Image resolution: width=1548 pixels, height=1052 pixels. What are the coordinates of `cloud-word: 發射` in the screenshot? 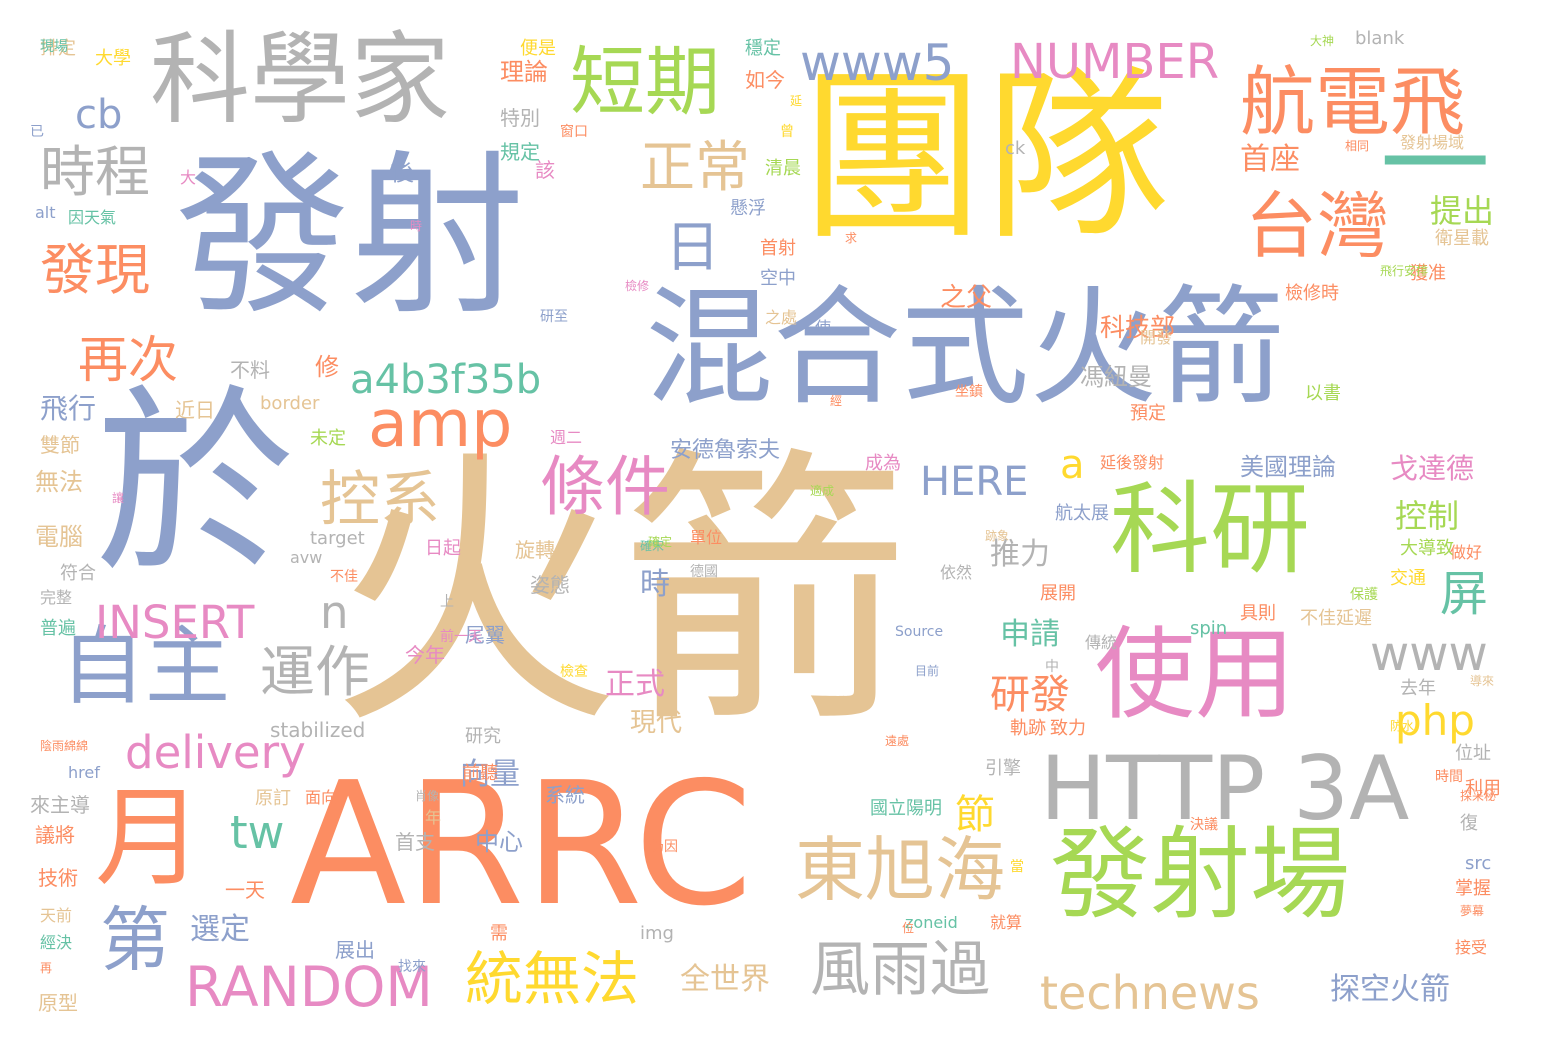 It's located at (350, 237).